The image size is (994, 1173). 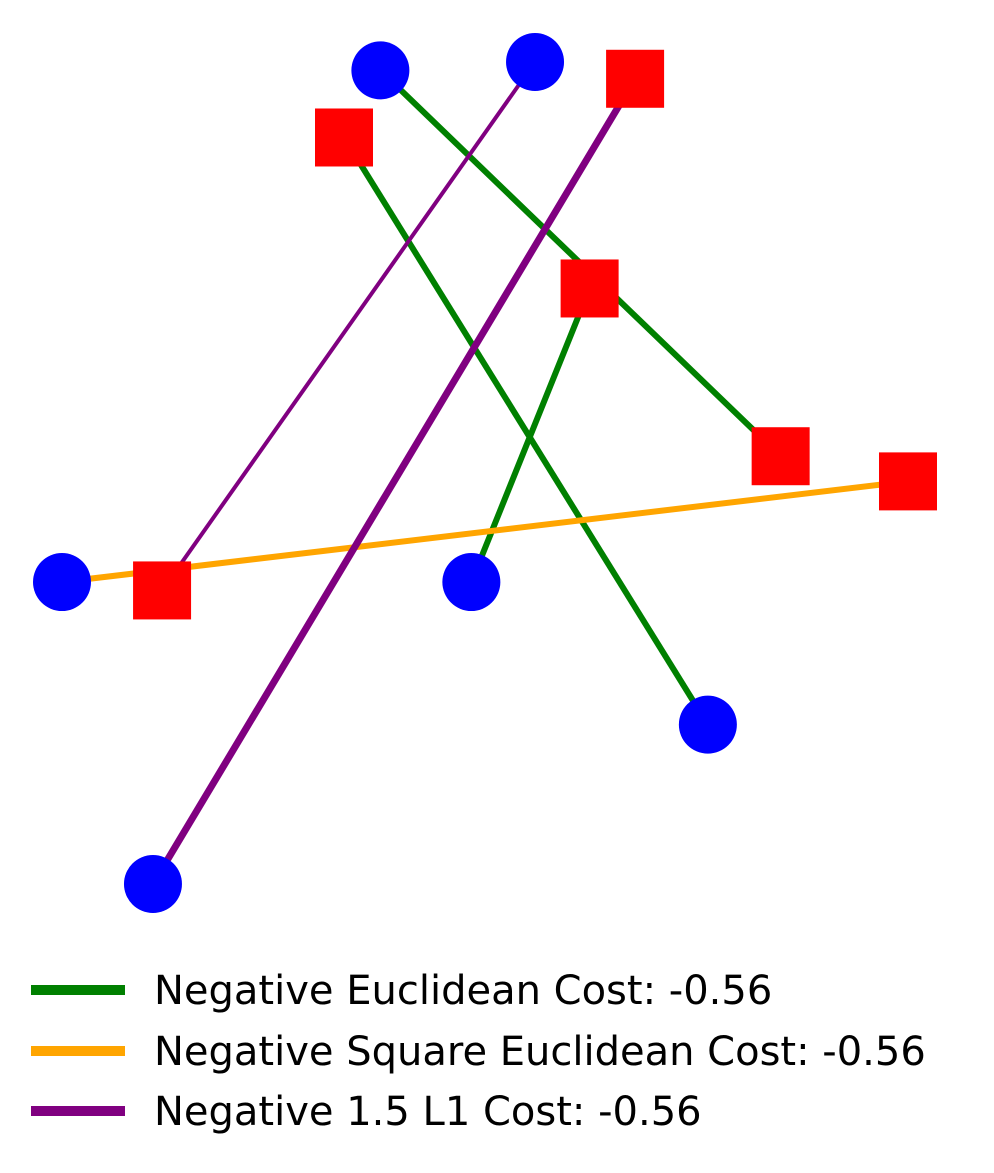 What do you see at coordinates (540, 1052) in the screenshot?
I see `legend-label-square-euclidean: Negative Square Euclidean Cost: -0.56` at bounding box center [540, 1052].